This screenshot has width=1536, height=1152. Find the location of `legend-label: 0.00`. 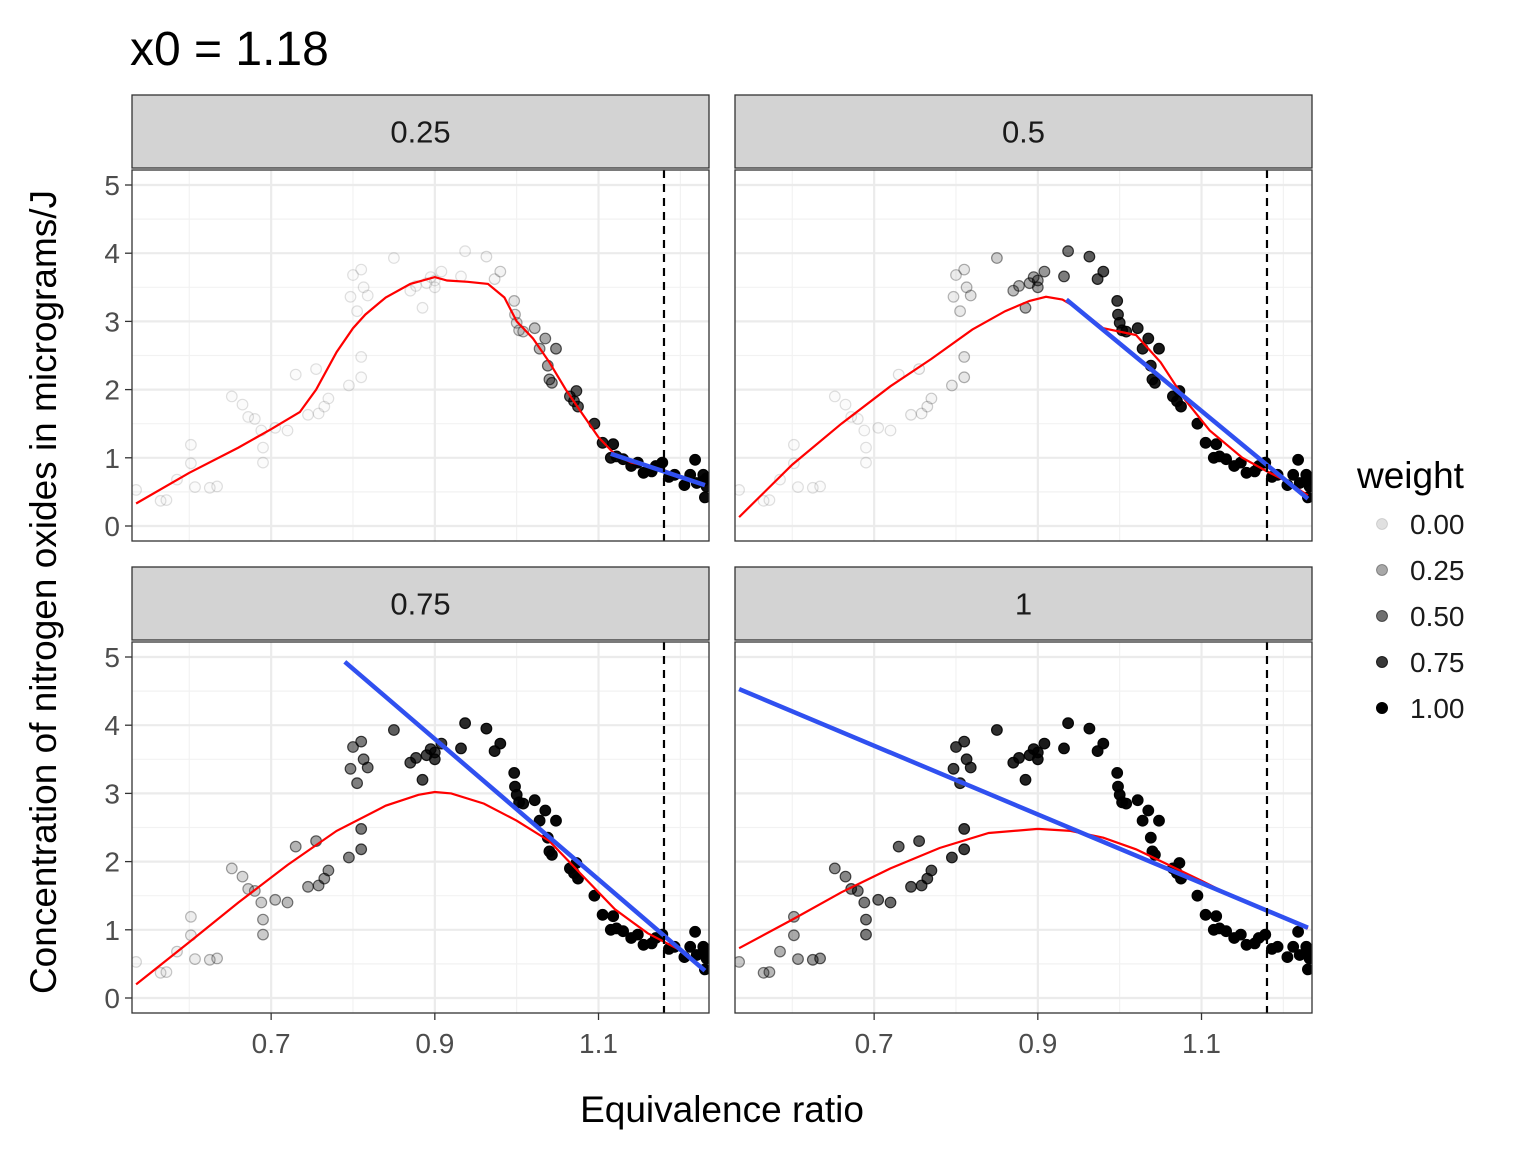

legend-label: 0.00 is located at coordinates (1437, 524).